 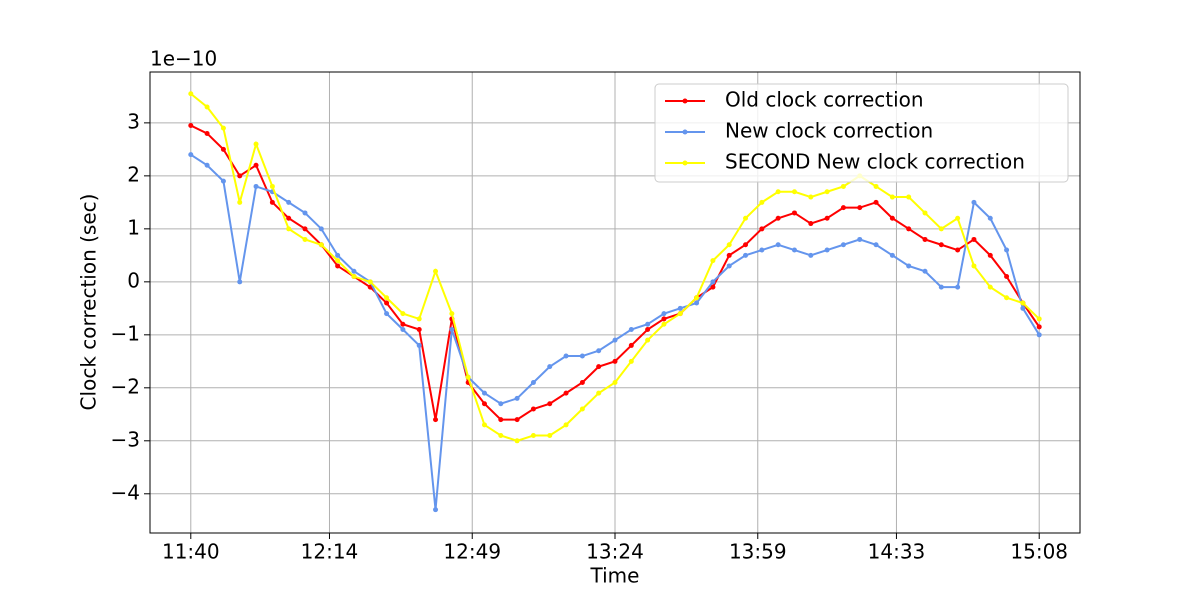 What do you see at coordinates (824, 100) in the screenshot?
I see `legend-label: Old clock correction` at bounding box center [824, 100].